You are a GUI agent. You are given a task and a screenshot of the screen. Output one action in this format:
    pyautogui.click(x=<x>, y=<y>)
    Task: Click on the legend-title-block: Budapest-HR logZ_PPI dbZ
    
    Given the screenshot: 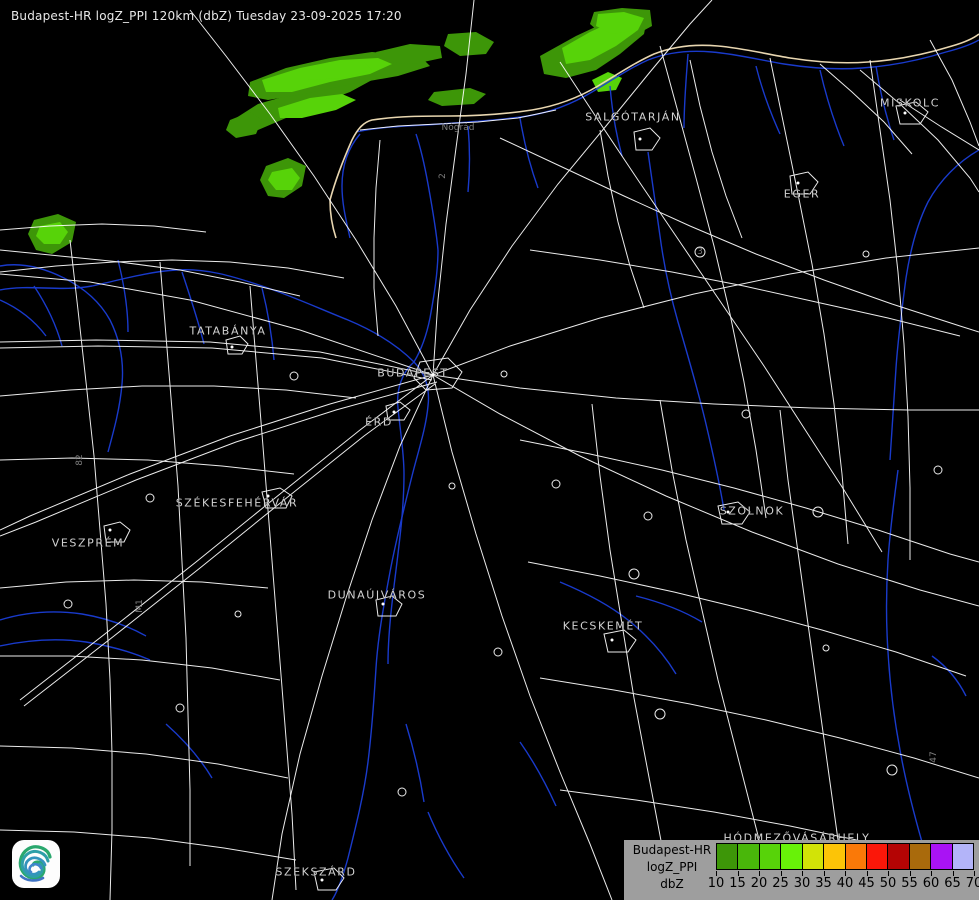 What is the action you would take?
    pyautogui.click(x=672, y=867)
    